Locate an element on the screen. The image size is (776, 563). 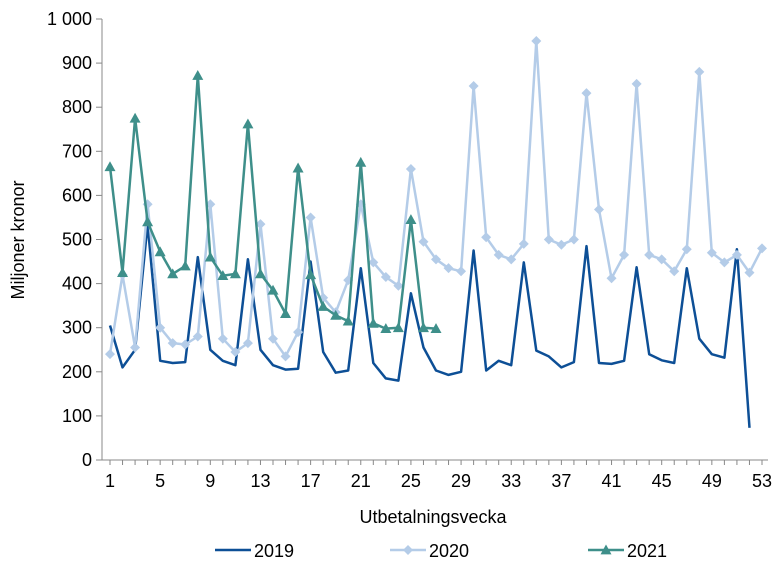
y-axis: 0 100 200 300 400 500 600 700 800 900 1 000 is located at coordinates (75, 239).